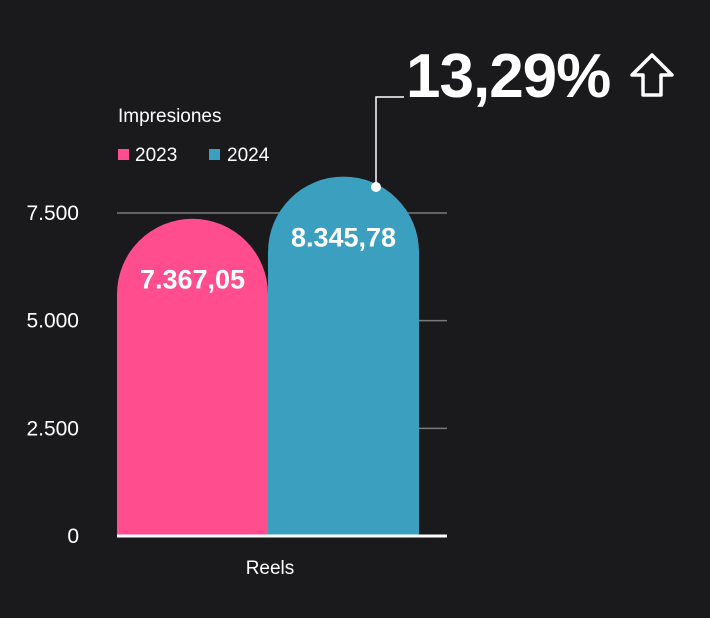 This screenshot has width=710, height=618. Describe the element at coordinates (508, 76) in the screenshot. I see `growth-percent: 13,29%` at that location.